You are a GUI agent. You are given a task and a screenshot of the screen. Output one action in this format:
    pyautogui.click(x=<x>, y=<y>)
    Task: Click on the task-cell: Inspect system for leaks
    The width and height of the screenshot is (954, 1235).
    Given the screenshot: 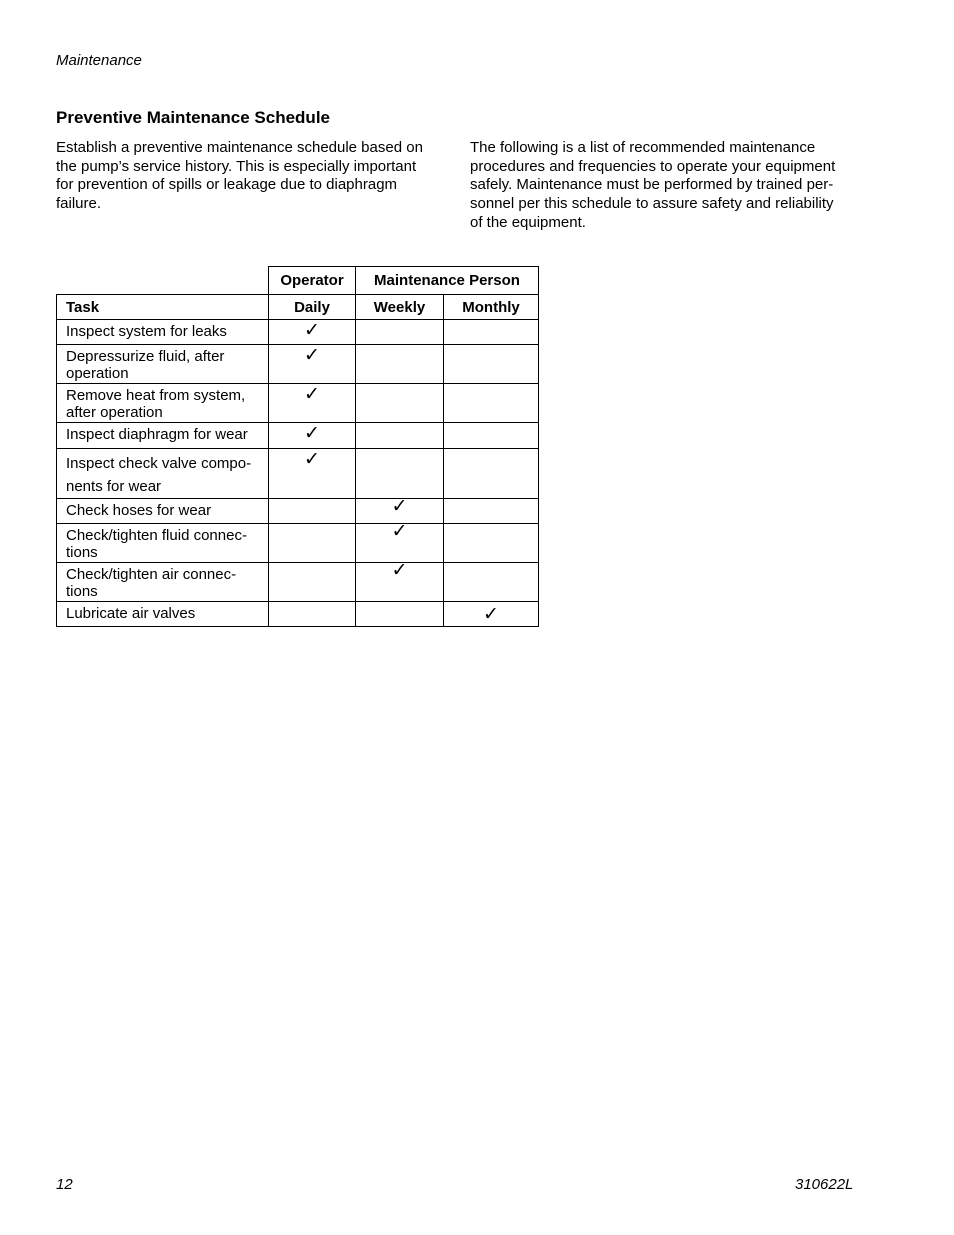 What is the action you would take?
    pyautogui.click(x=162, y=332)
    